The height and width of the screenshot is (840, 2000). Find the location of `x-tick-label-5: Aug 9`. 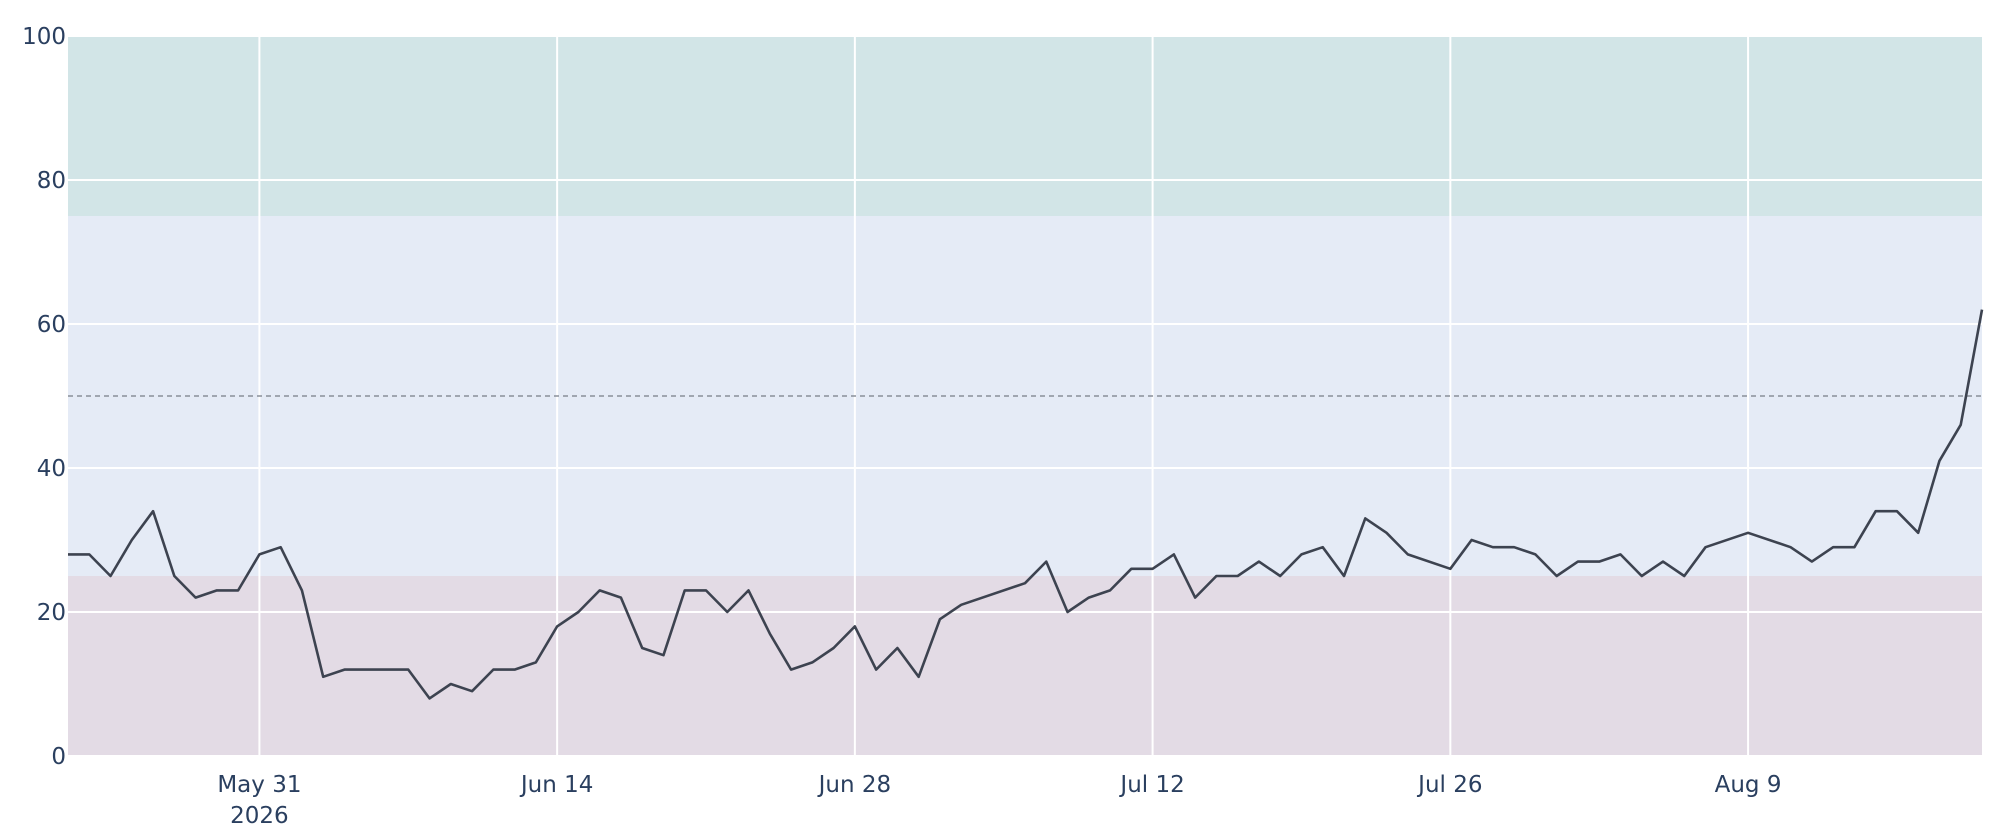

x-tick-label-5: Aug 9 is located at coordinates (1748, 785).